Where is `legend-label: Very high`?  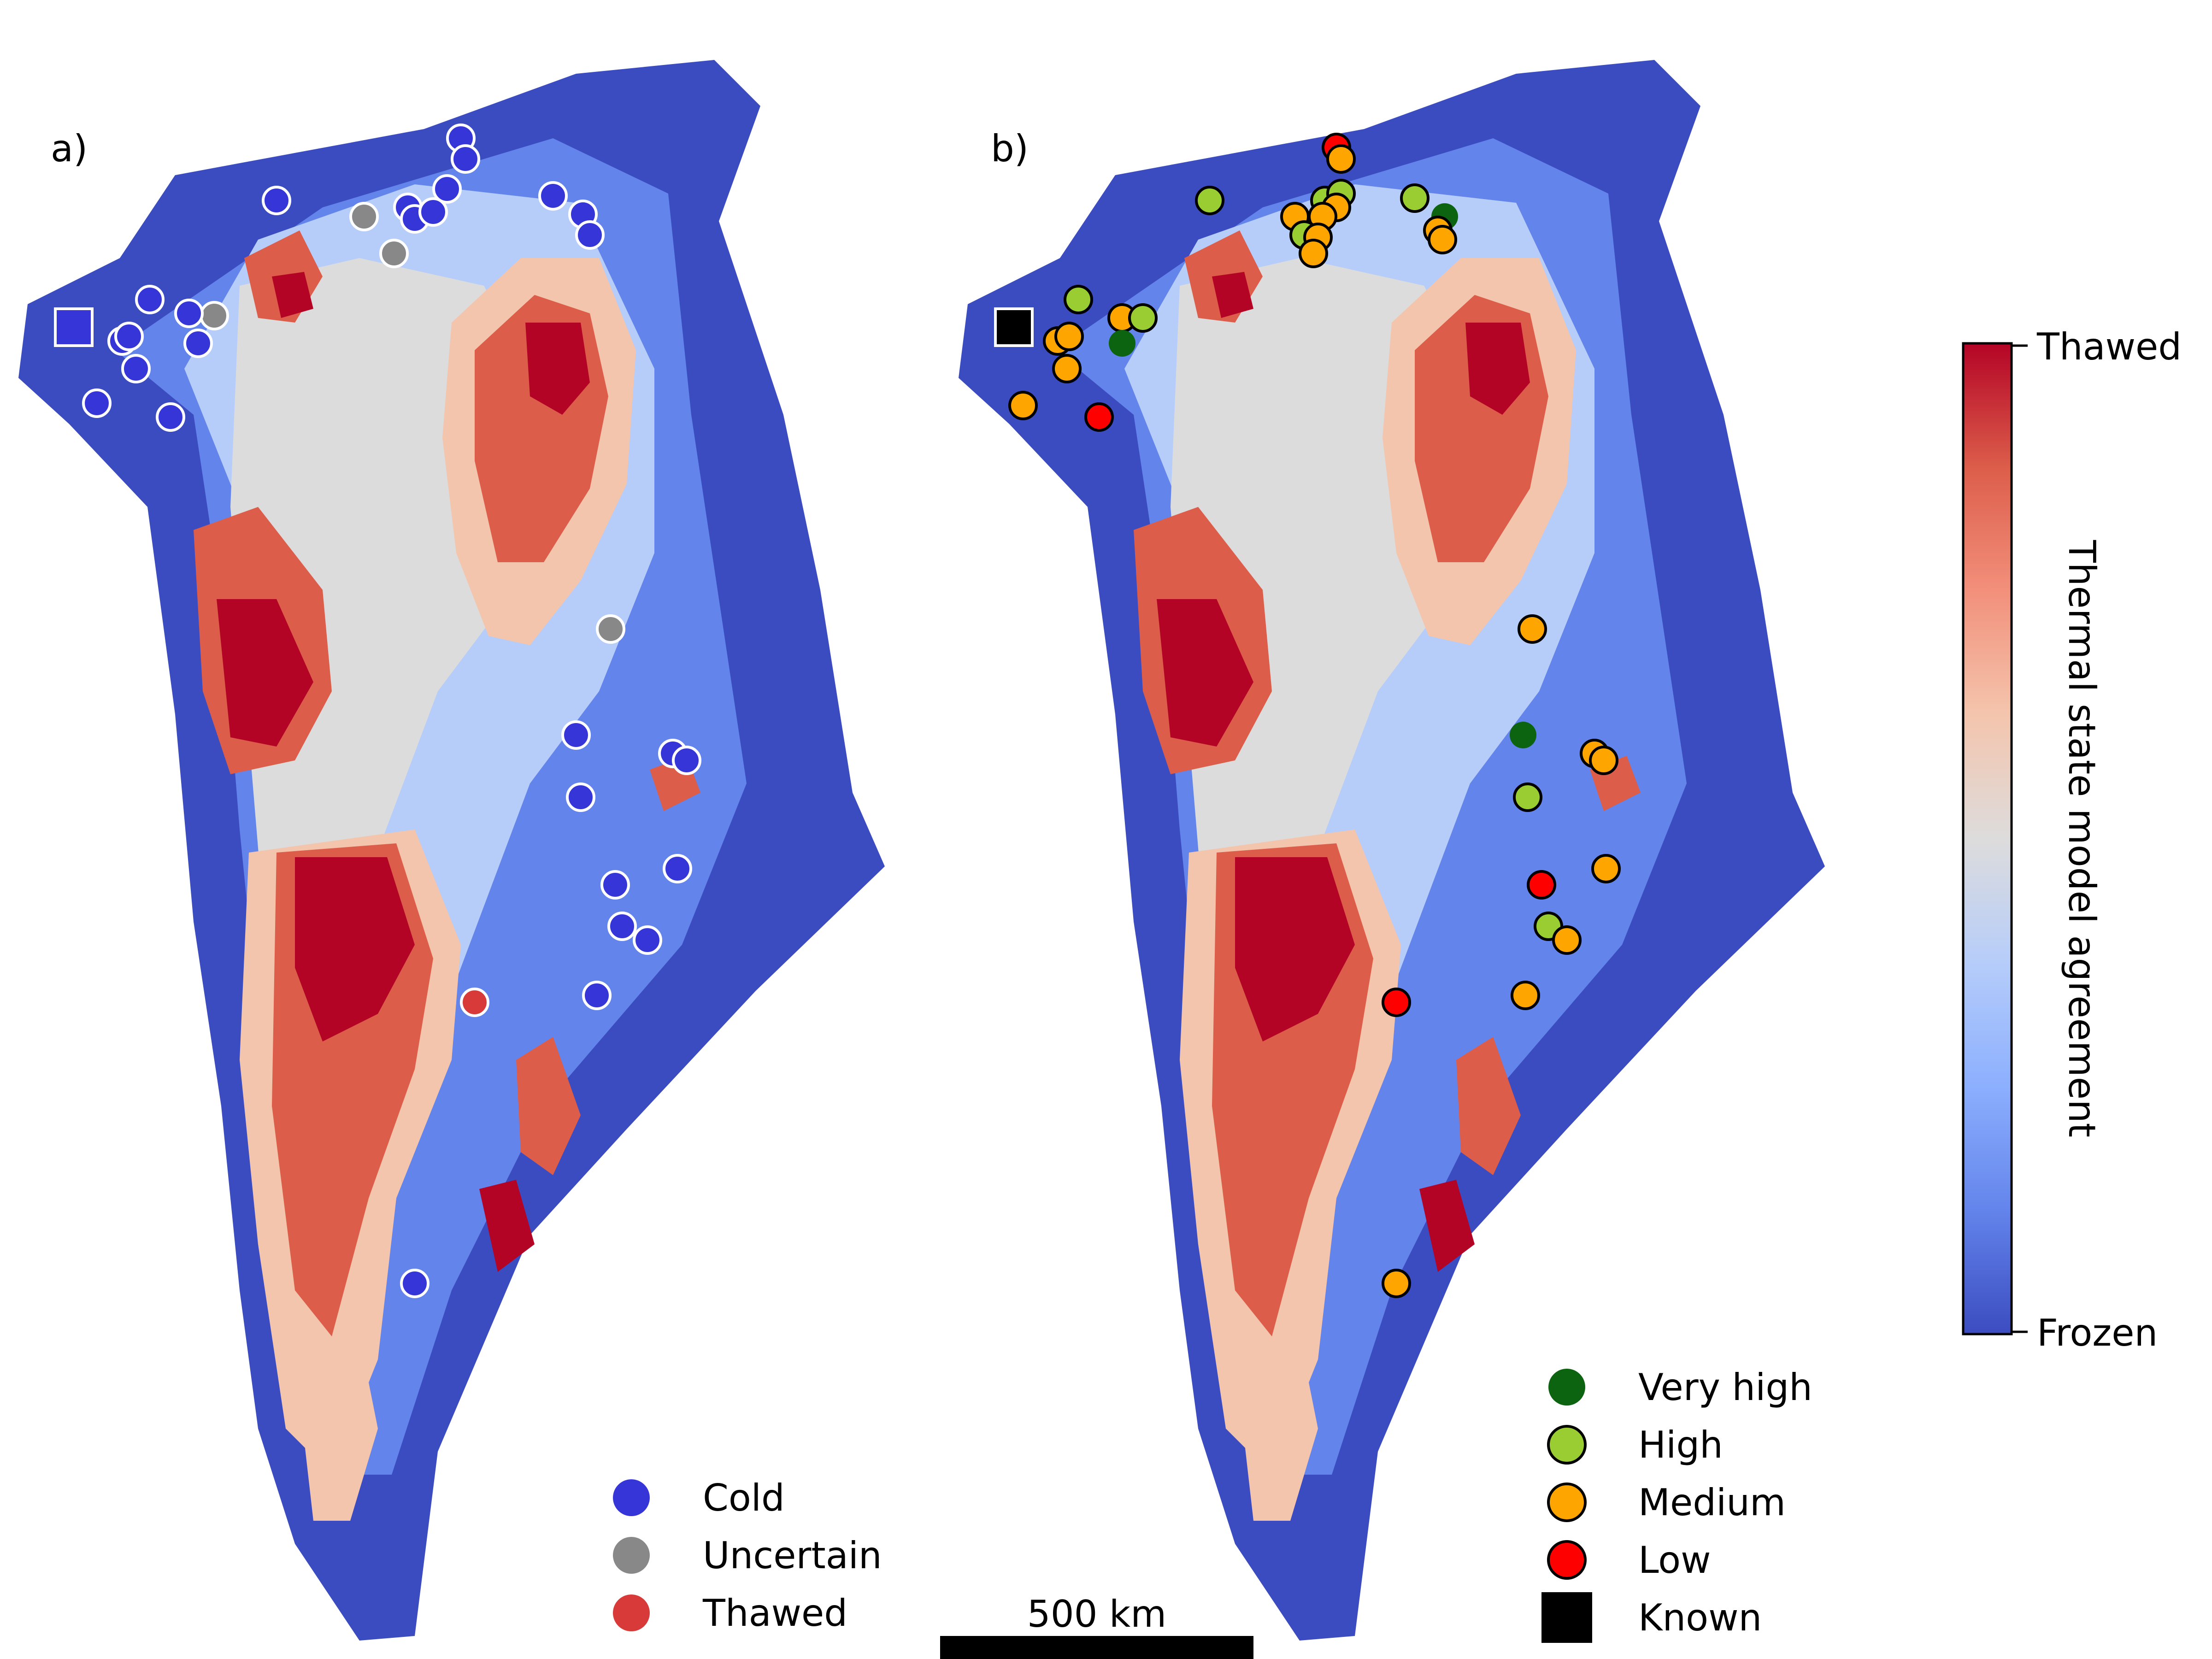
legend-label: Very high is located at coordinates (1725, 1387).